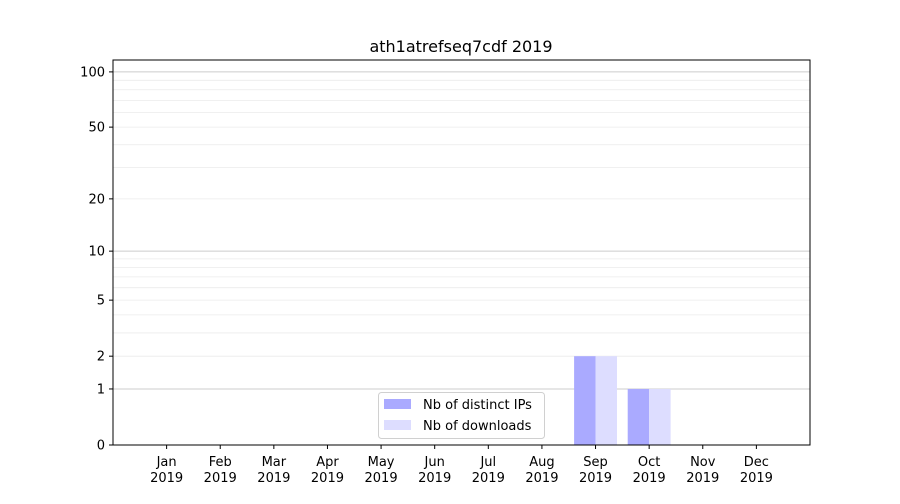 The width and height of the screenshot is (900, 504). What do you see at coordinates (92, 72) in the screenshot?
I see `y-tick-label: 100` at bounding box center [92, 72].